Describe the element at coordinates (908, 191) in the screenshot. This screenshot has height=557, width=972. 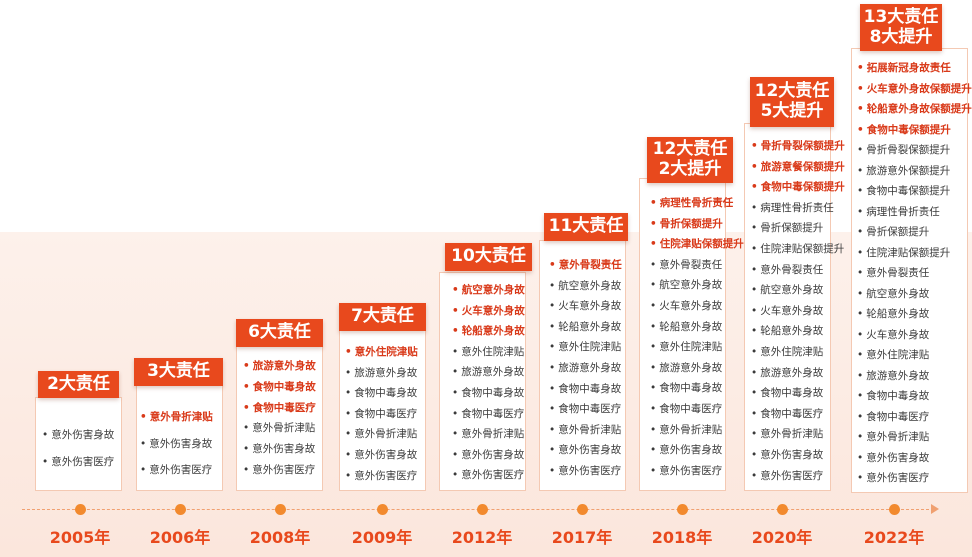
I see `coverage-item-label: 食物中毒保额提升` at that location.